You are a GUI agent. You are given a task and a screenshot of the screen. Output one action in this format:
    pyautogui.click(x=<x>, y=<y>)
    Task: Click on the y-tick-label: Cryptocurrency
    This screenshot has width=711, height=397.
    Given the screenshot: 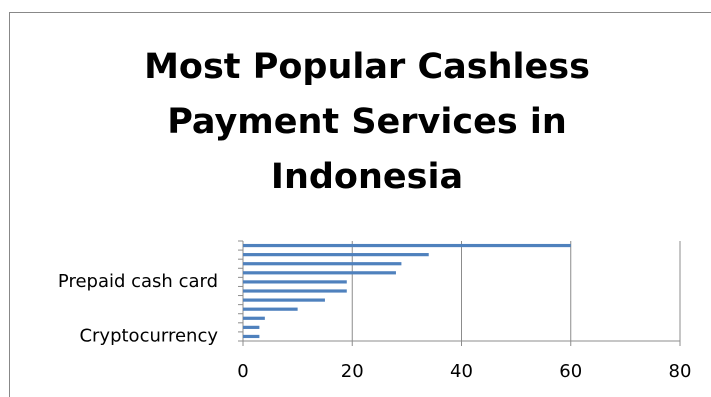 What is the action you would take?
    pyautogui.click(x=148, y=335)
    